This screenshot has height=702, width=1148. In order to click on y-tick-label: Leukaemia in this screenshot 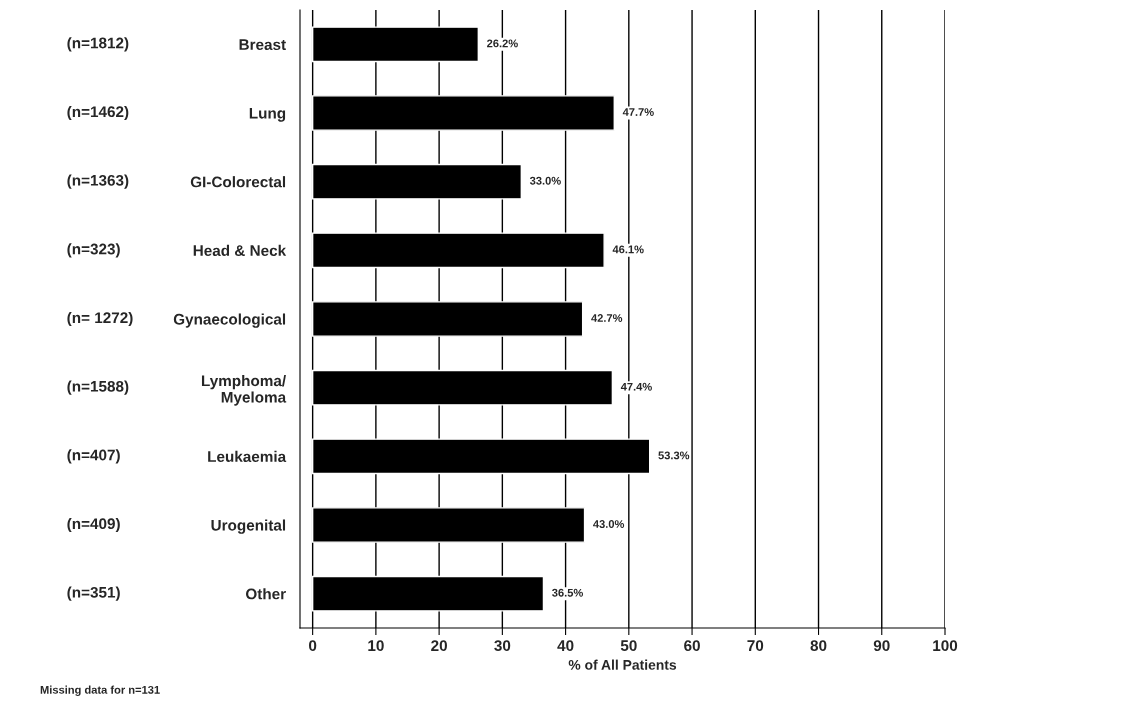, I will do `click(247, 456)`.